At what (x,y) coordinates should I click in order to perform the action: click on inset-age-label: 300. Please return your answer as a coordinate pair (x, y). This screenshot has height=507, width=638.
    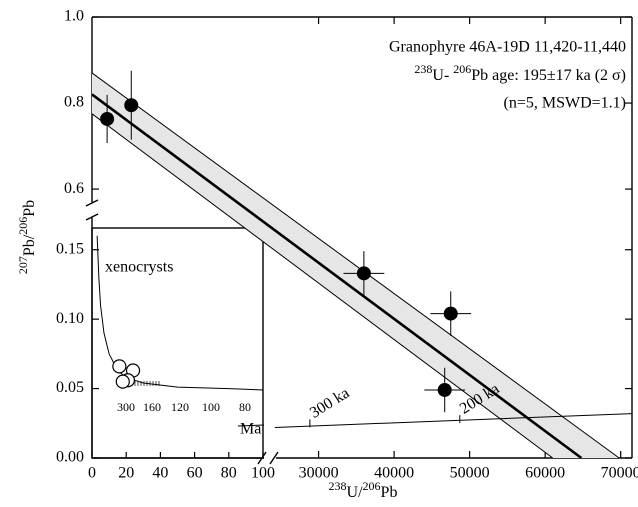
    Looking at the image, I should click on (126, 407).